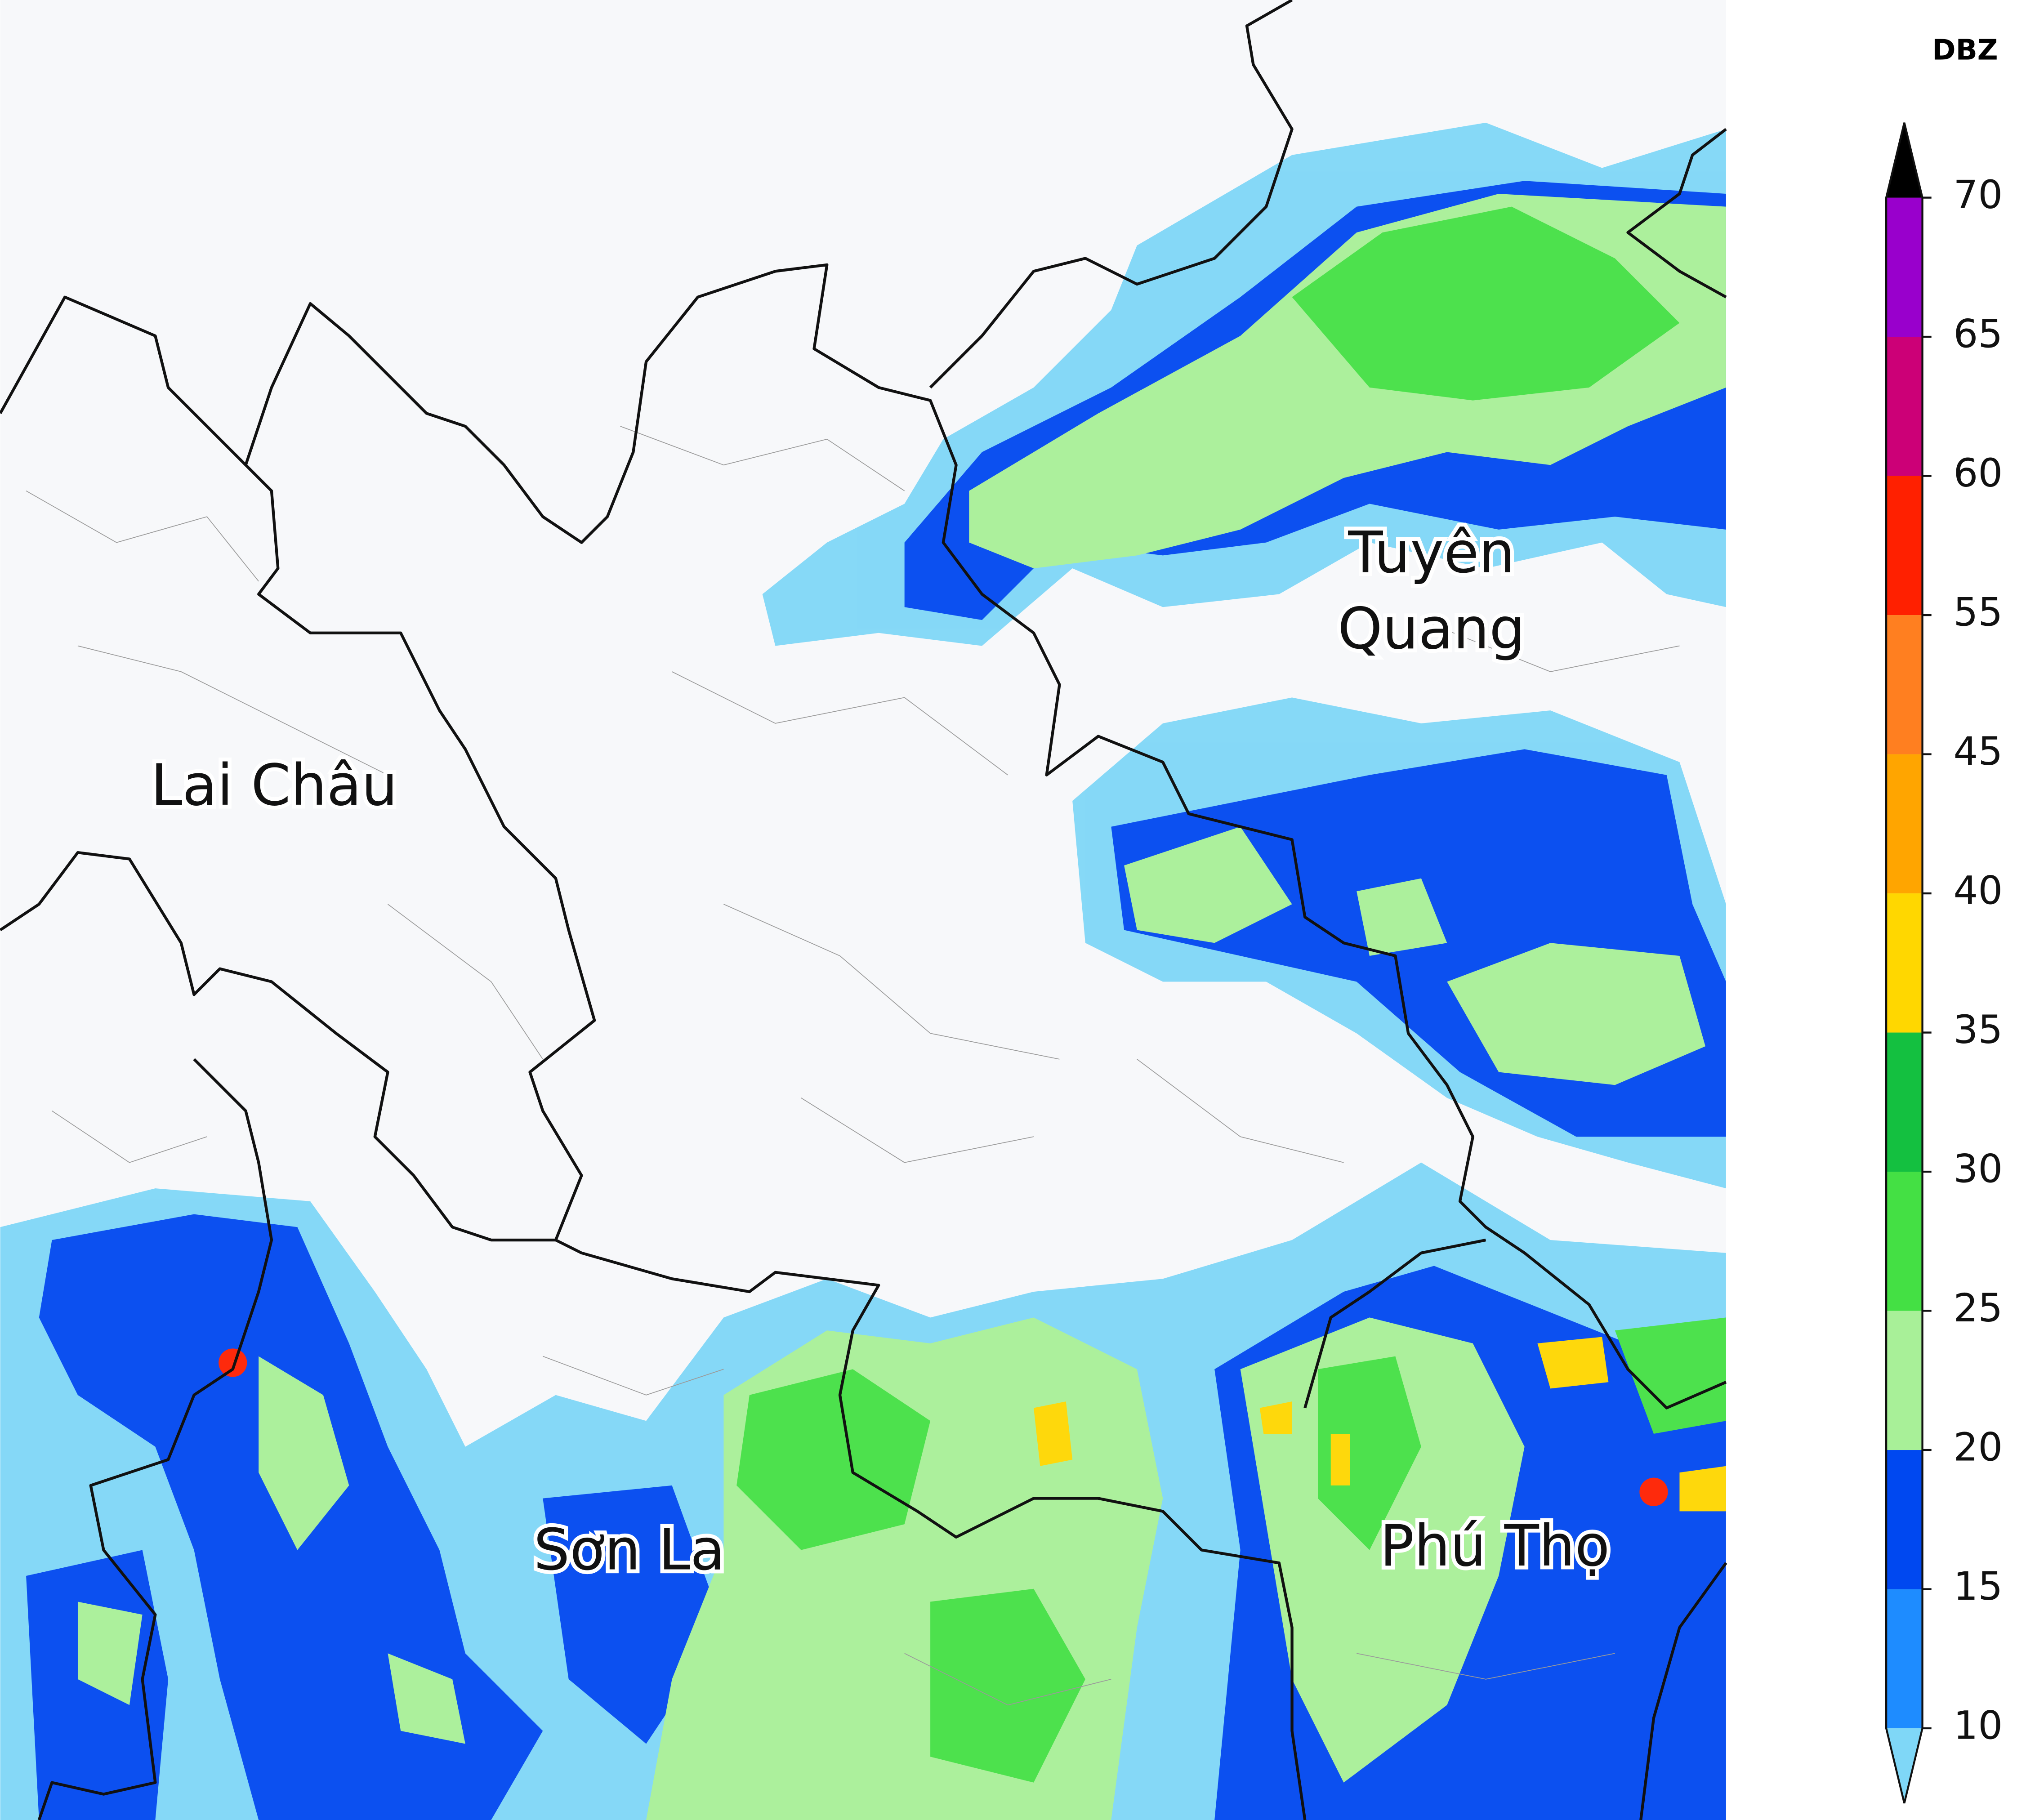 This screenshot has height=1820, width=2026. I want to click on colorbar-tick-label: 35, so click(1979, 1031).